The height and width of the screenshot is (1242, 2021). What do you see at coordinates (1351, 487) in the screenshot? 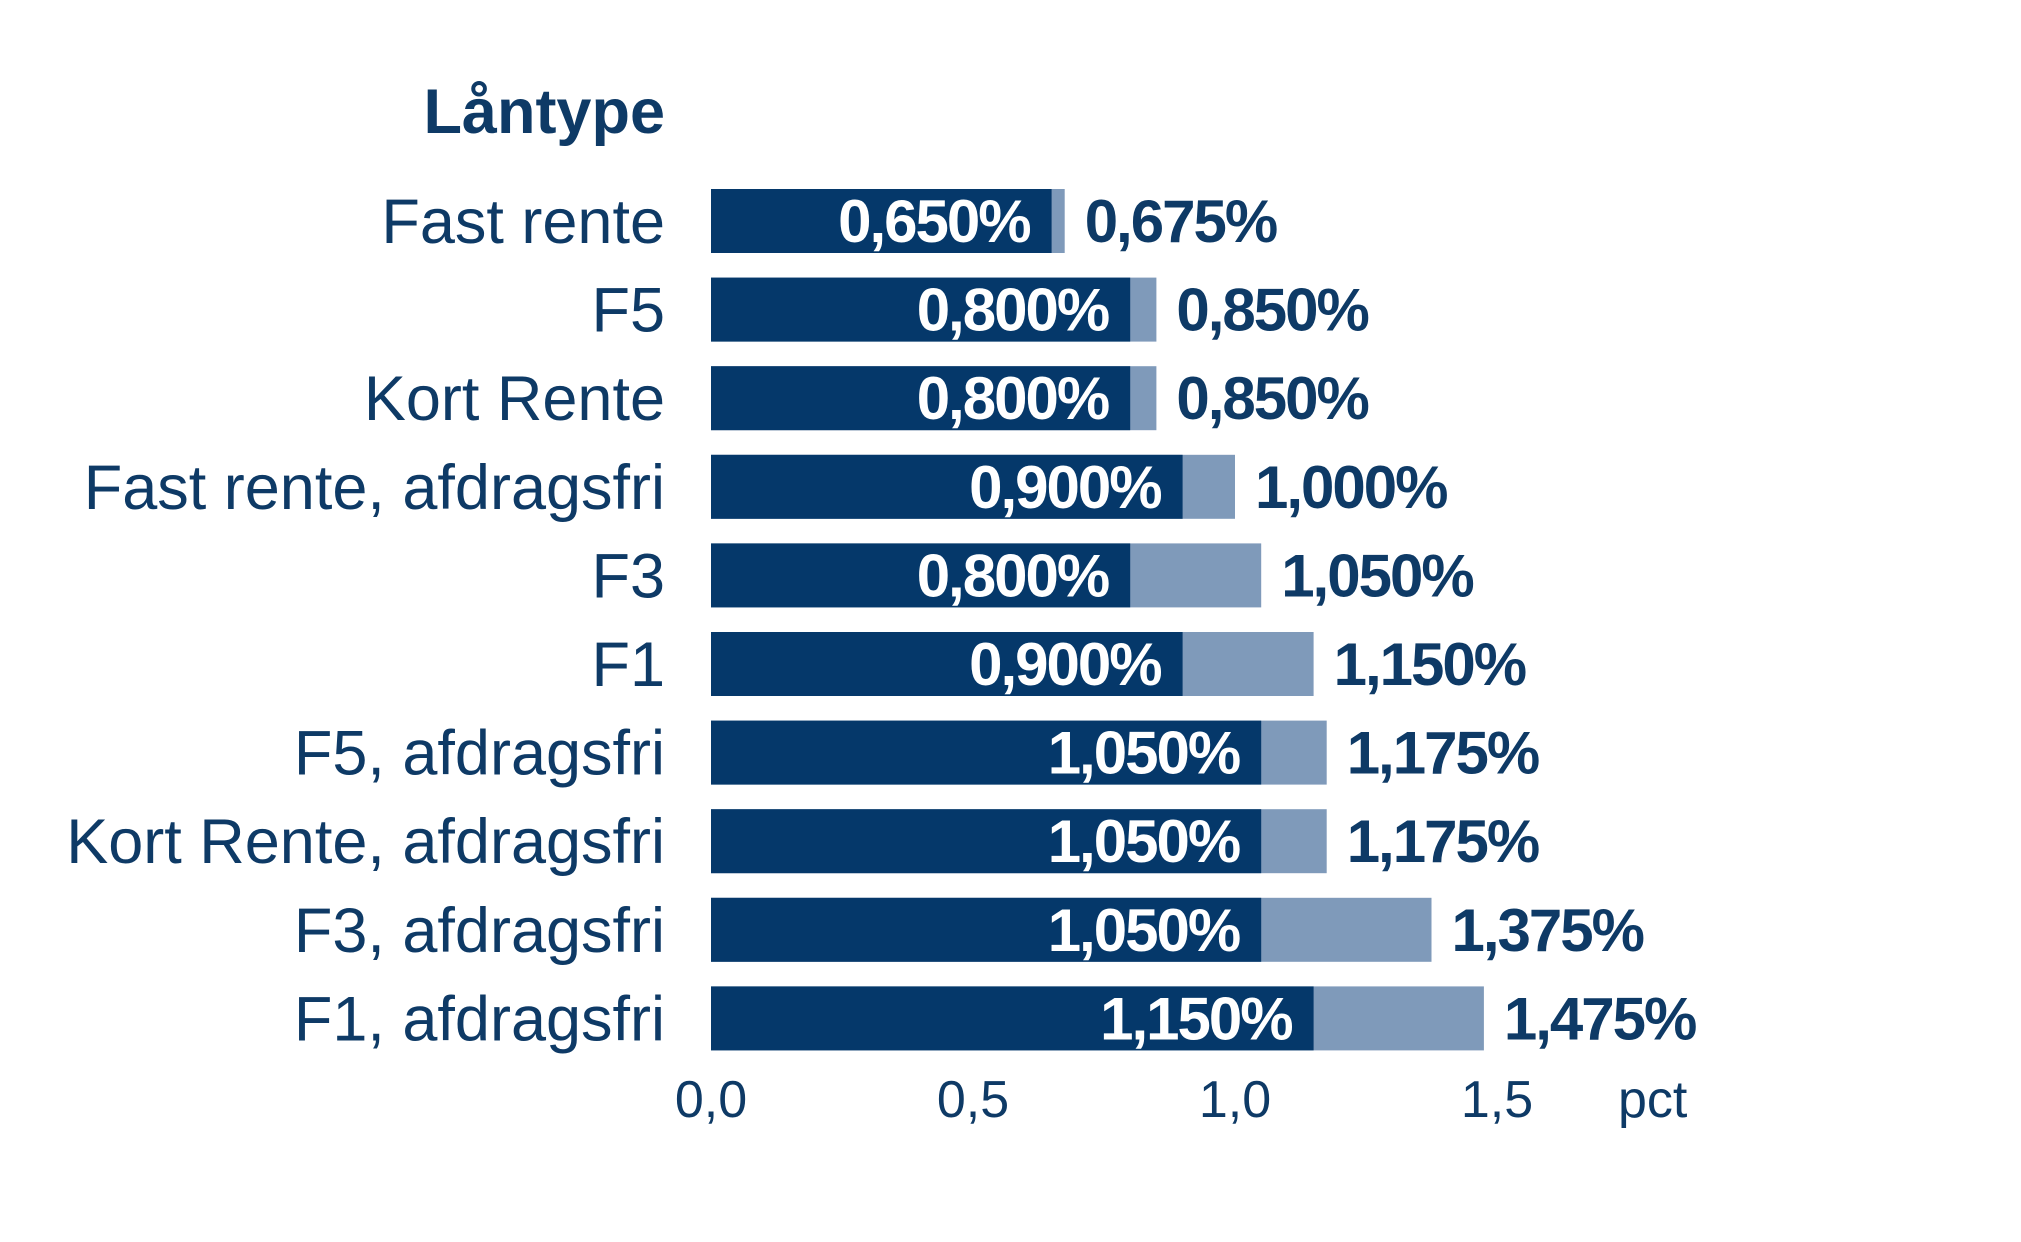
I see `bar-total-label: 1,000%` at bounding box center [1351, 487].